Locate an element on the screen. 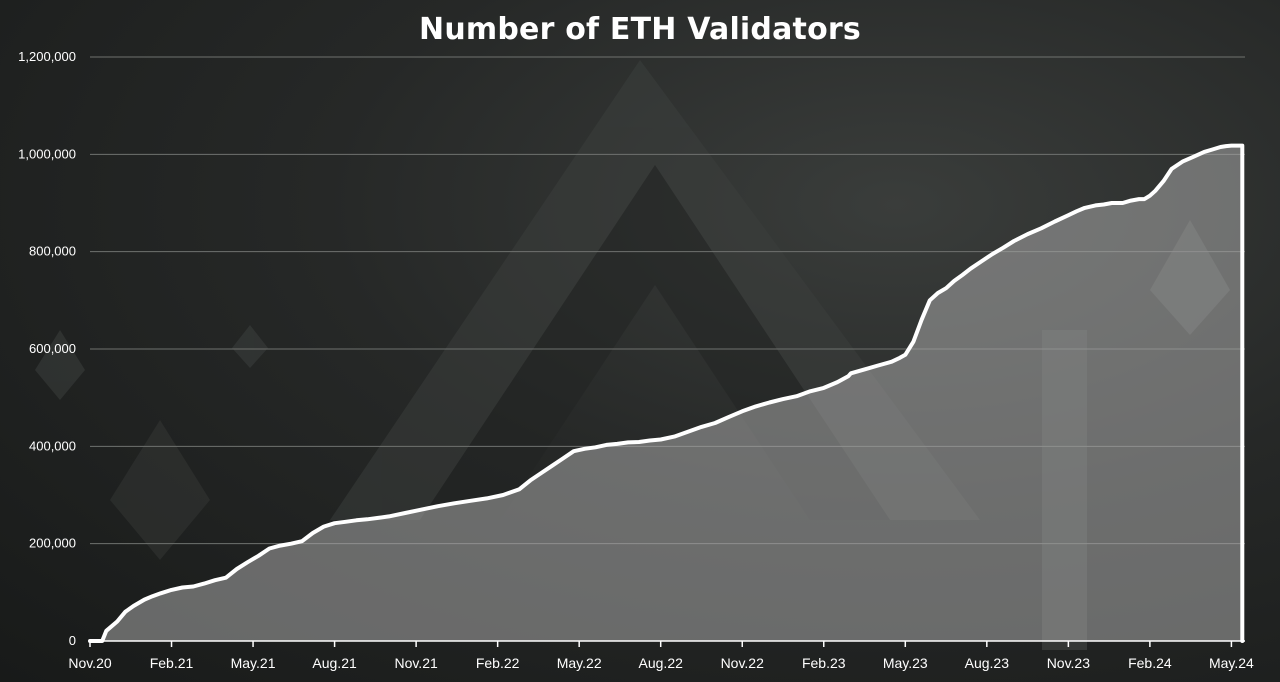 The image size is (1280, 682). y-tick-label: 1,000,000 is located at coordinates (47, 153).